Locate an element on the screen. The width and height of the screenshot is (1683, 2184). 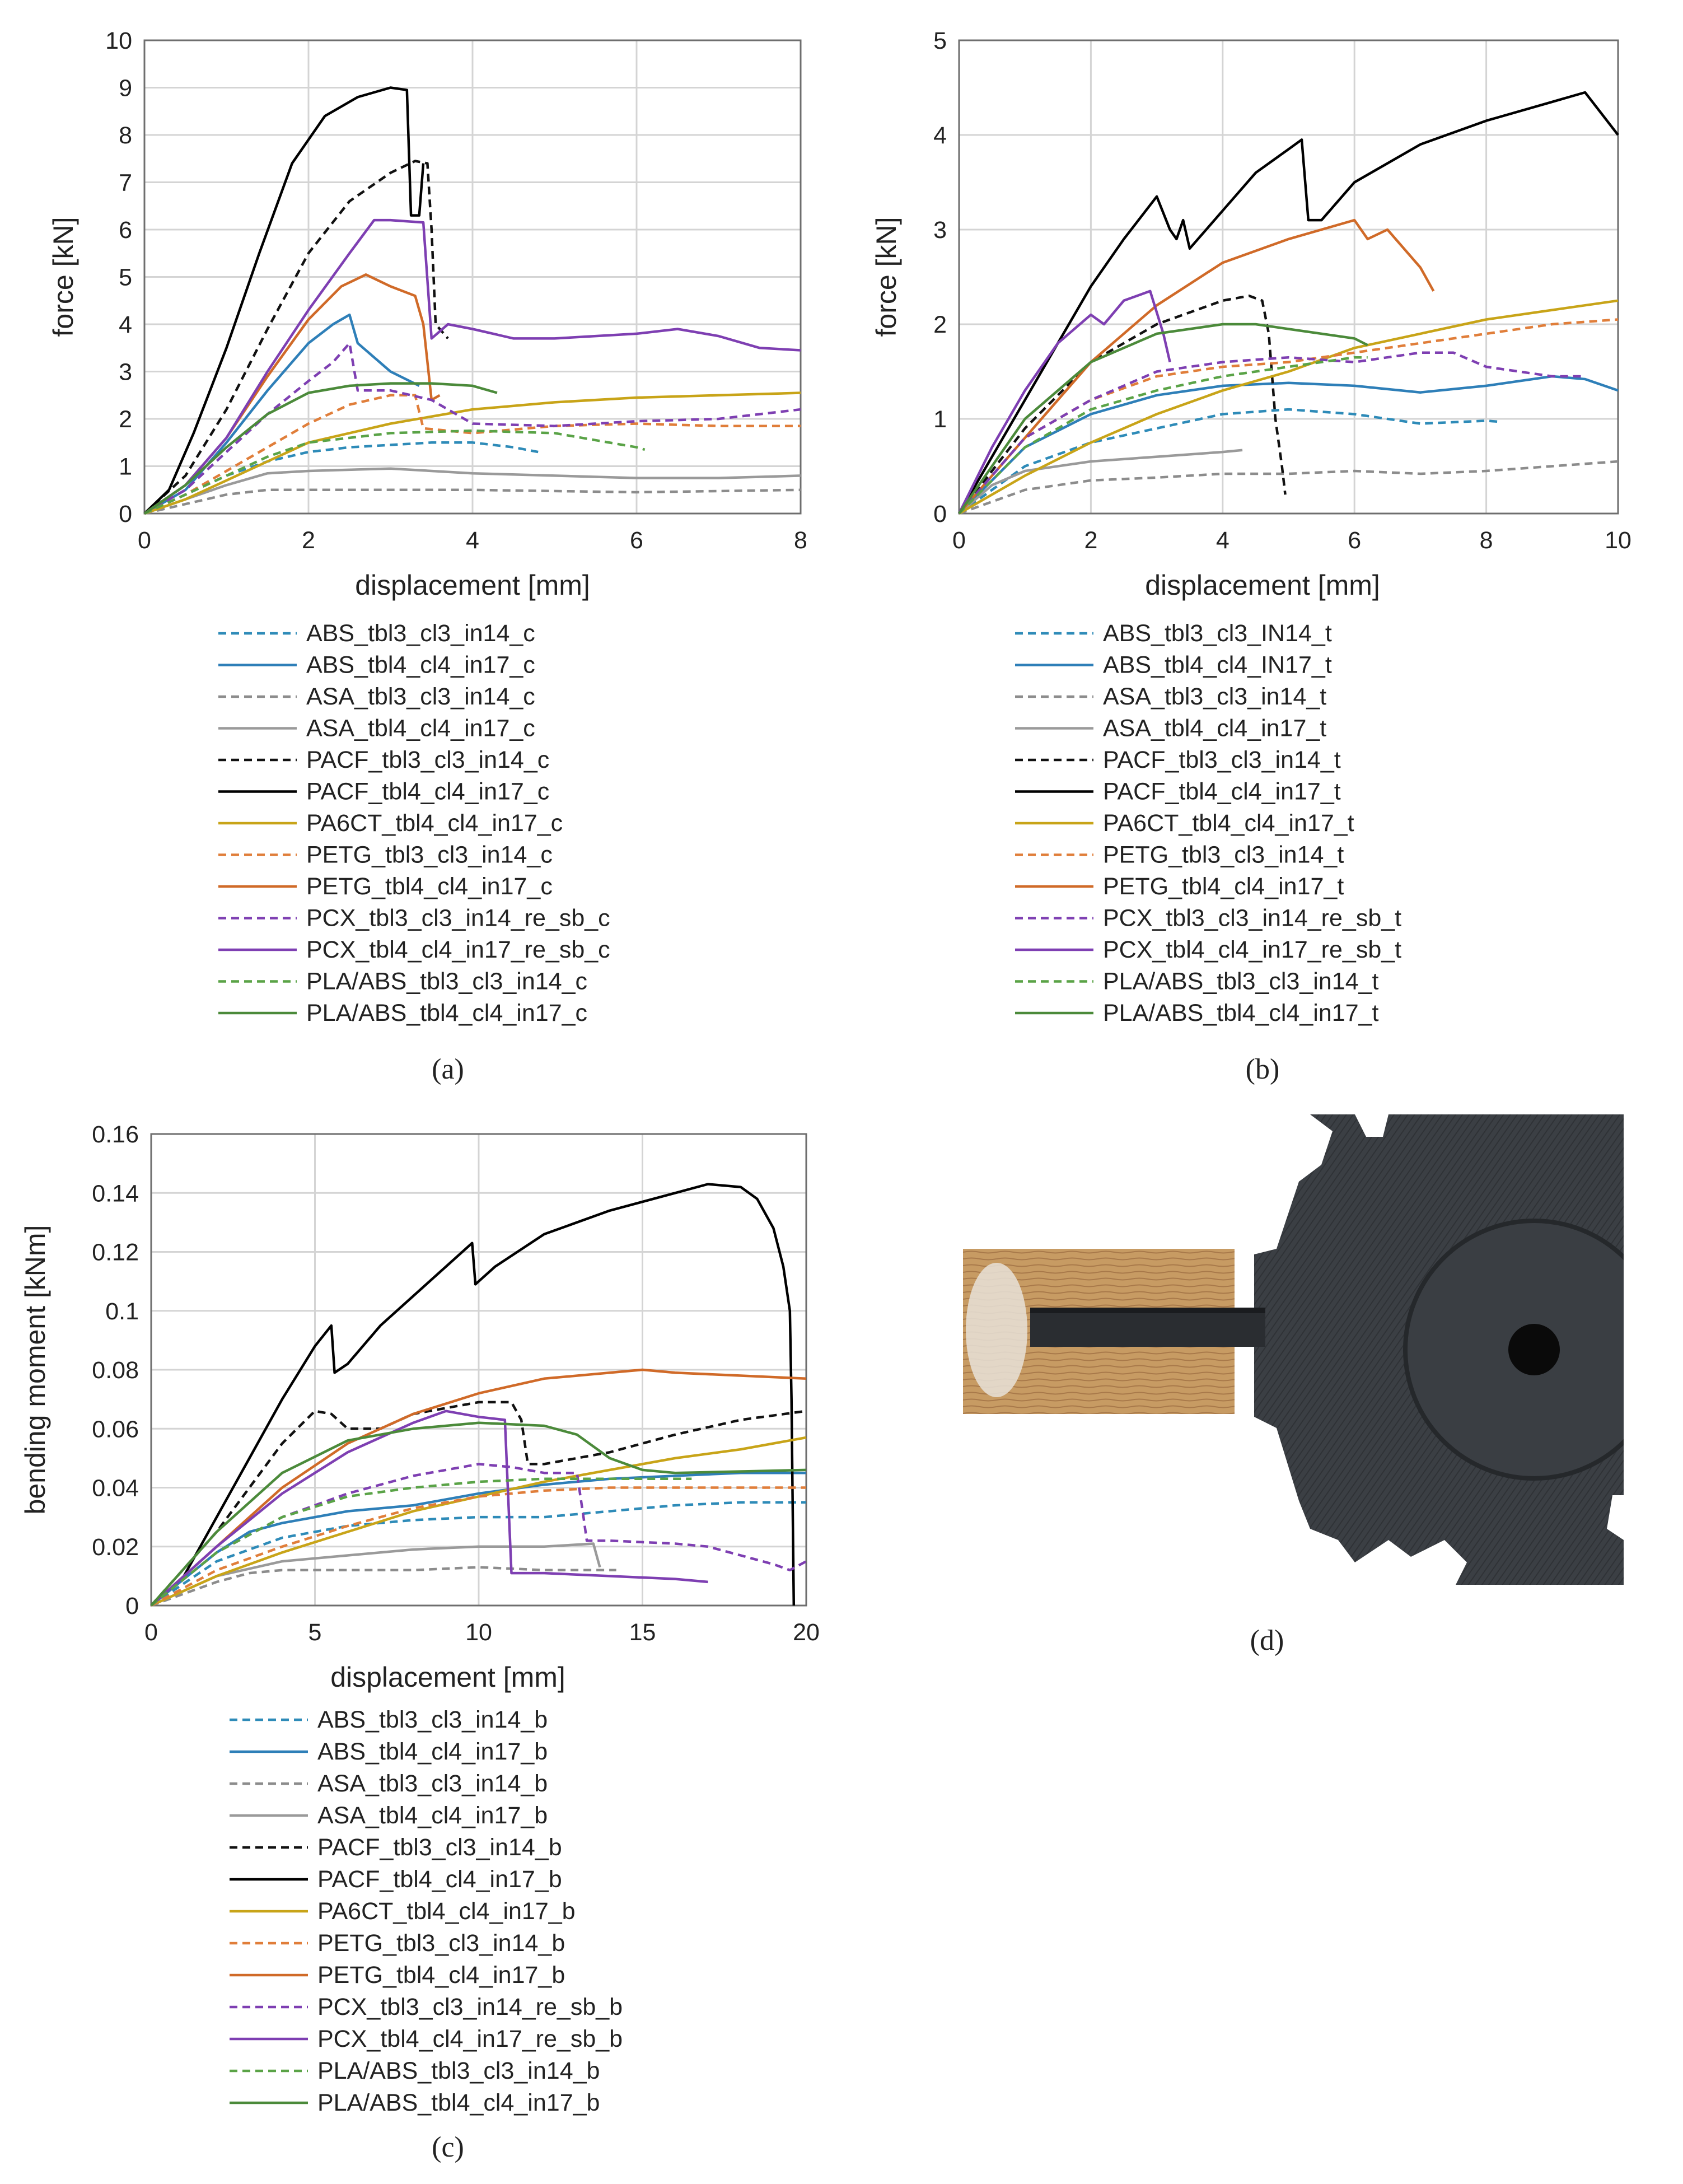
x-tick-label: 20 is located at coordinates (806, 1633).